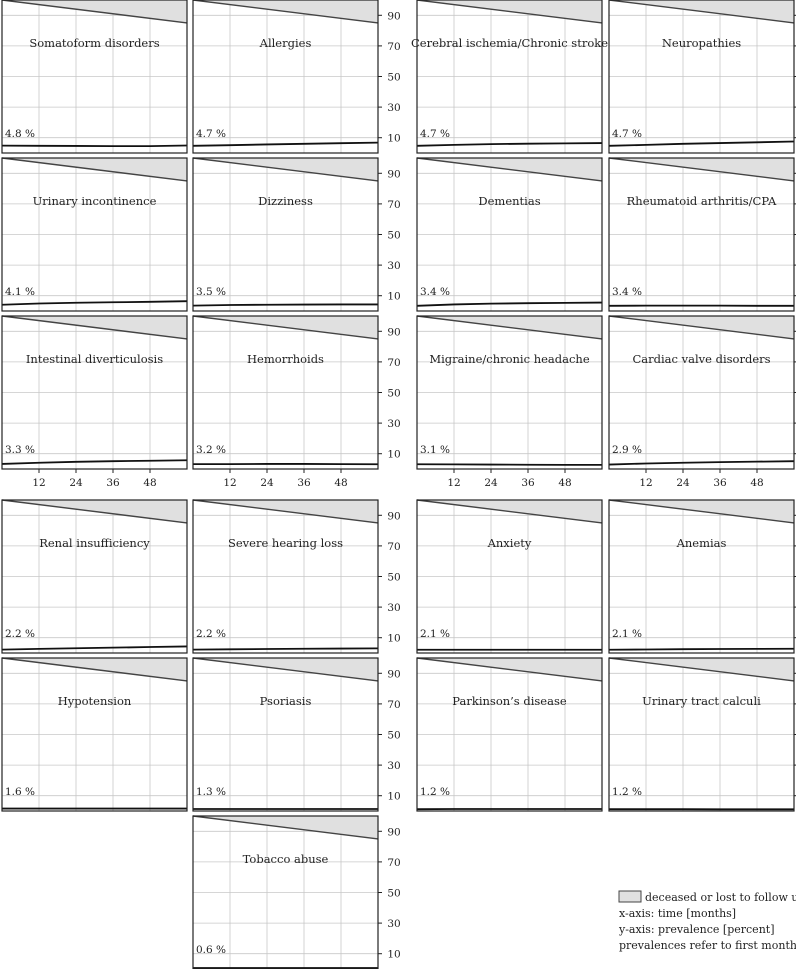 Image resolution: width=796 pixels, height=969 pixels. I want to click on prevalence-label: 1.2 %, so click(627, 792).